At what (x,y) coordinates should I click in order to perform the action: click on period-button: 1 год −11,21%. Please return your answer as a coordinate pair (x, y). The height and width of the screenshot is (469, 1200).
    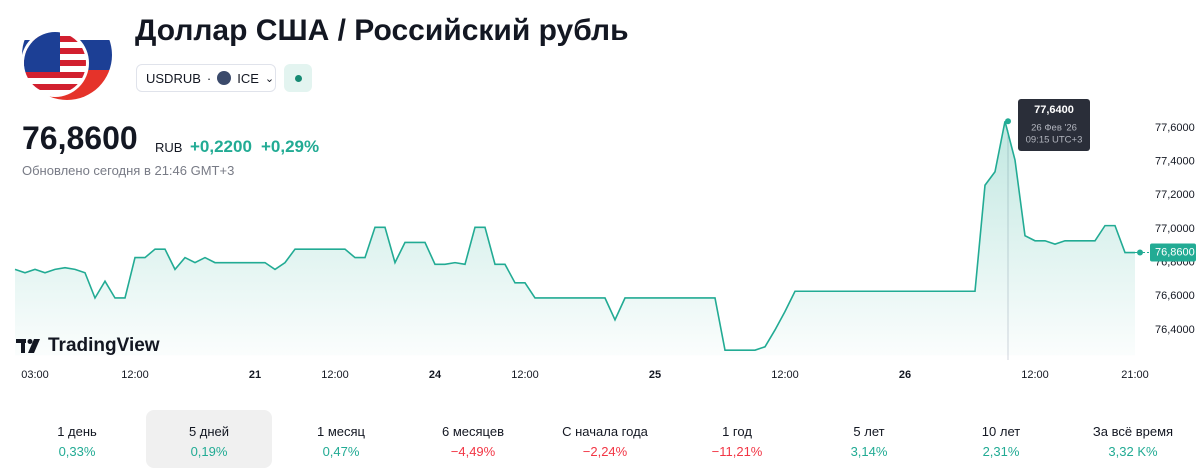
    Looking at the image, I should click on (737, 439).